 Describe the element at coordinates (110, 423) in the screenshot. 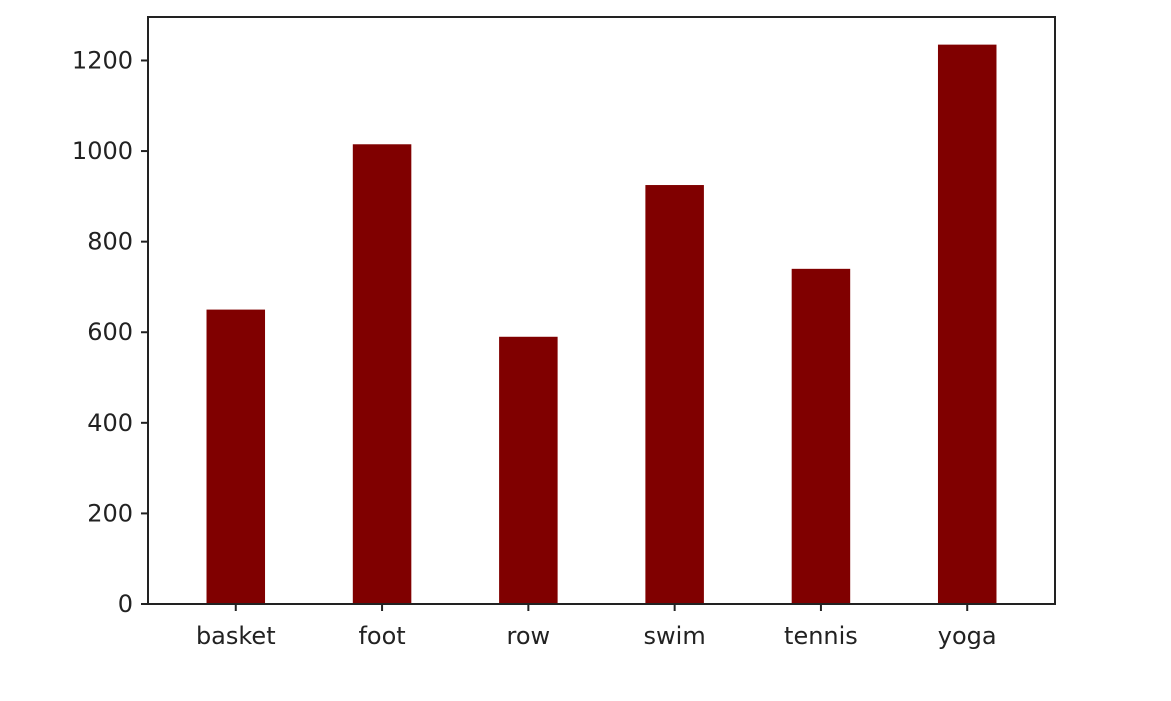

I see `y-tick-label: 400` at that location.